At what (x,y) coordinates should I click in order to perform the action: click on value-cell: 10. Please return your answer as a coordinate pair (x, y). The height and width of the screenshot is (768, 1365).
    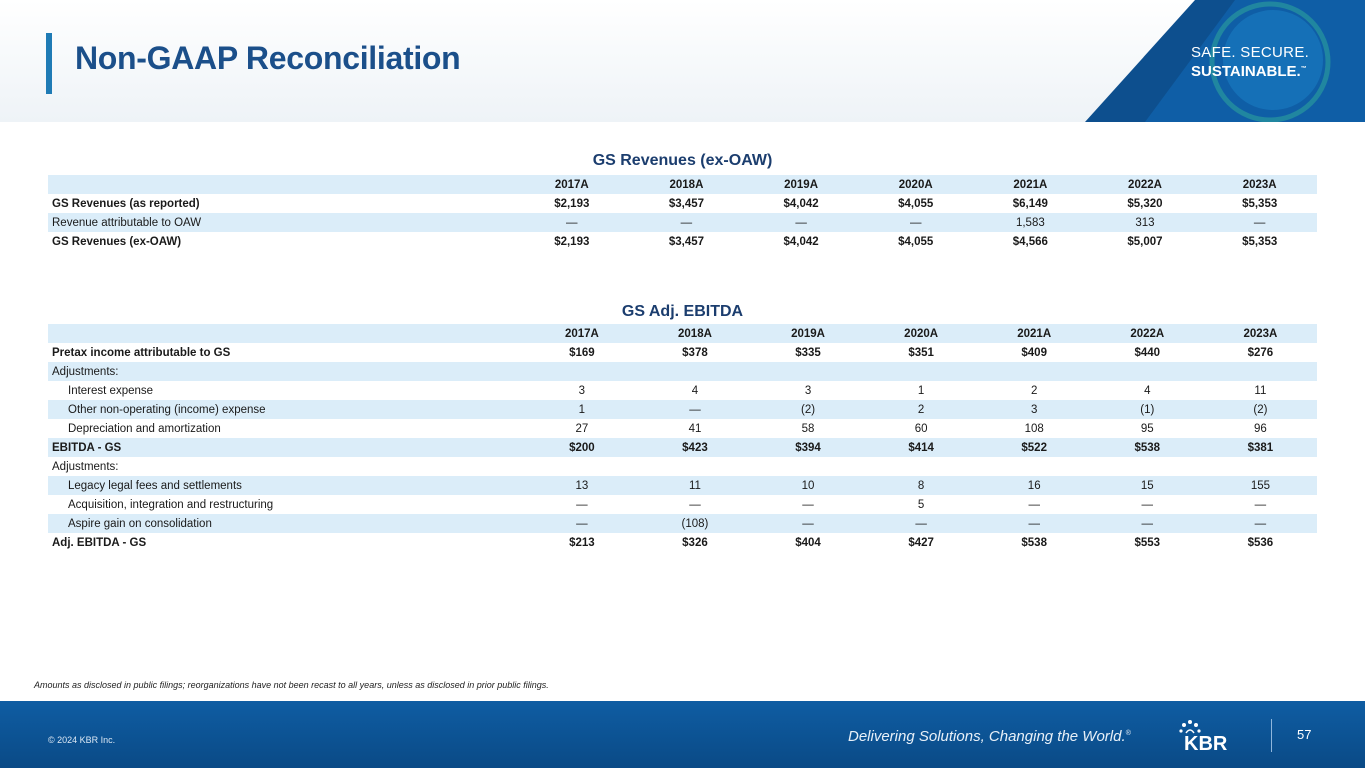
    Looking at the image, I should click on (808, 485).